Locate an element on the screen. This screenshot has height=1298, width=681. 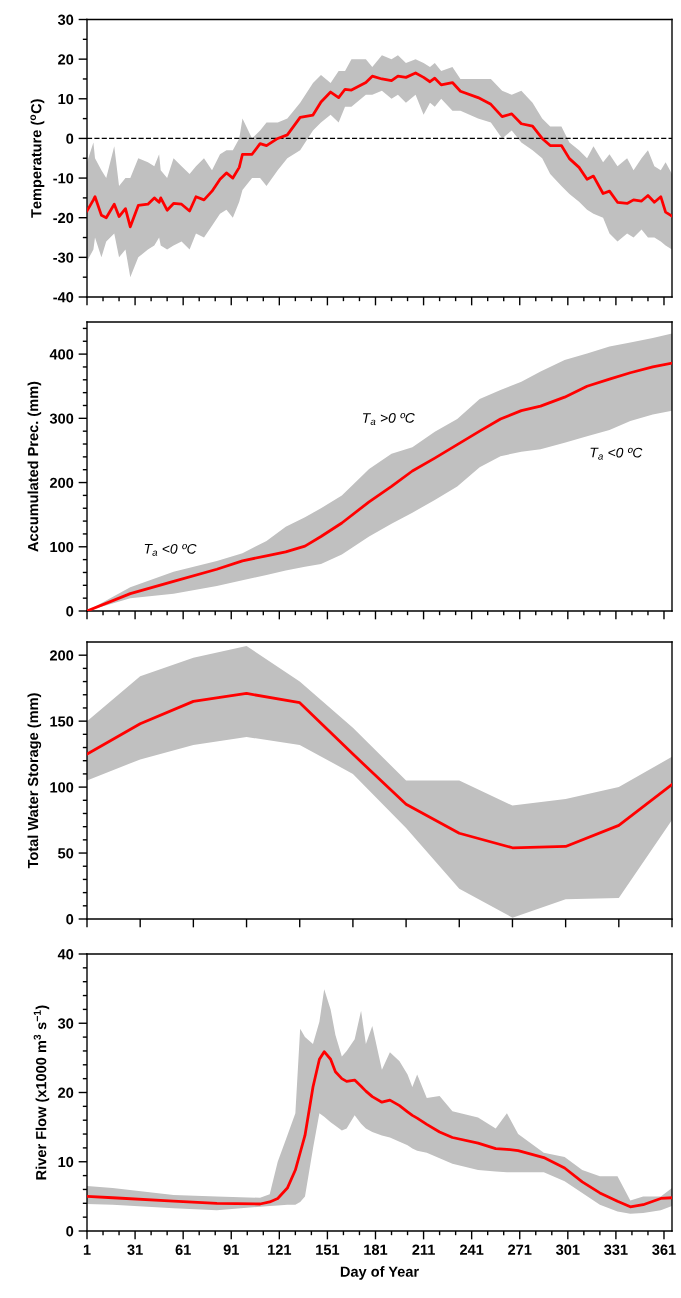
x-tick-label: 1 is located at coordinates (87, 1249).